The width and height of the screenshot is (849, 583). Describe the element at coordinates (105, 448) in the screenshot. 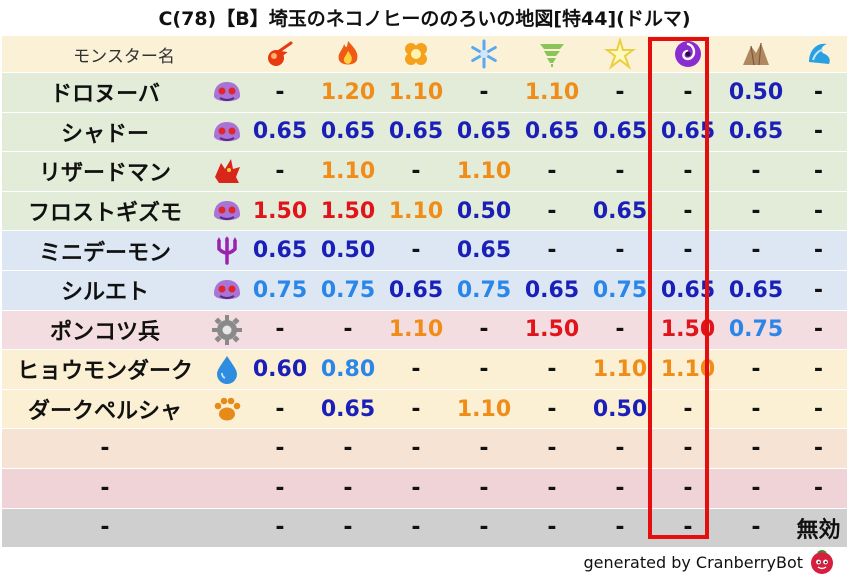

I see `monster-name: -` at that location.